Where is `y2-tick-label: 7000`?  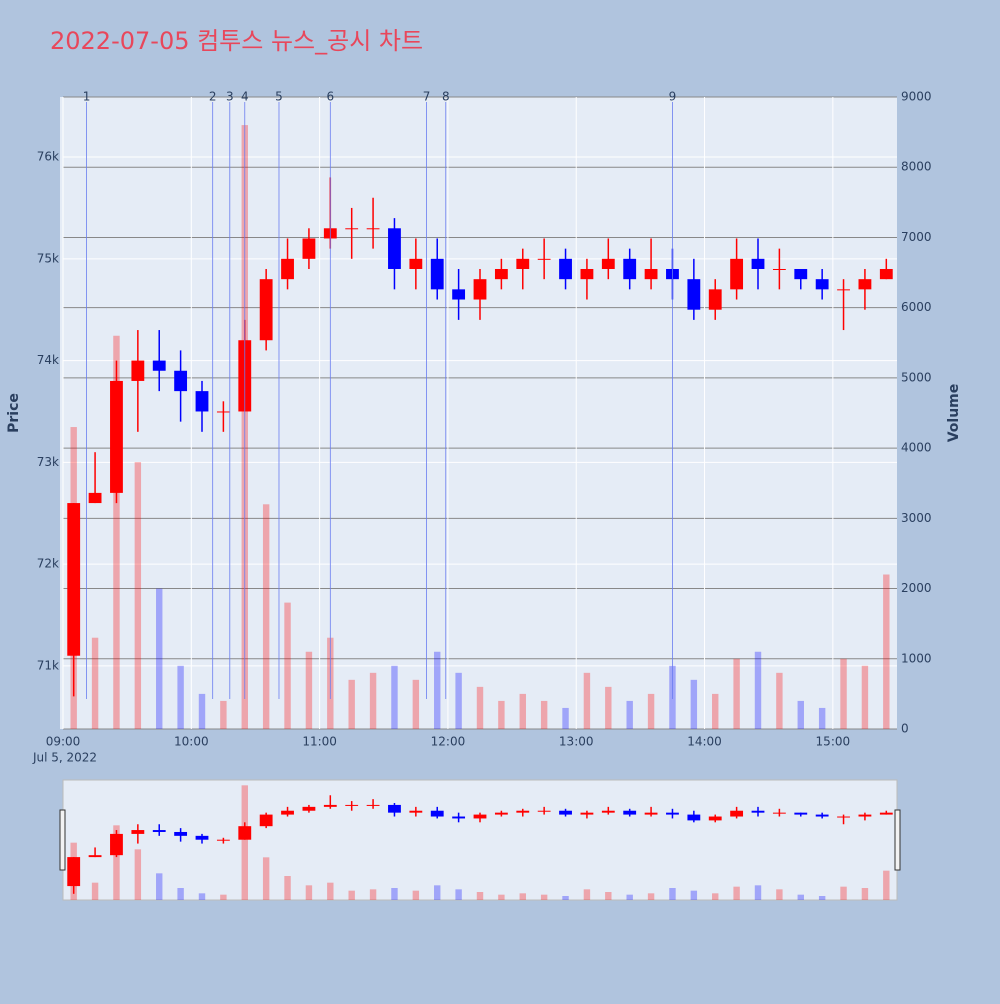
y2-tick-label: 7000 is located at coordinates (916, 237).